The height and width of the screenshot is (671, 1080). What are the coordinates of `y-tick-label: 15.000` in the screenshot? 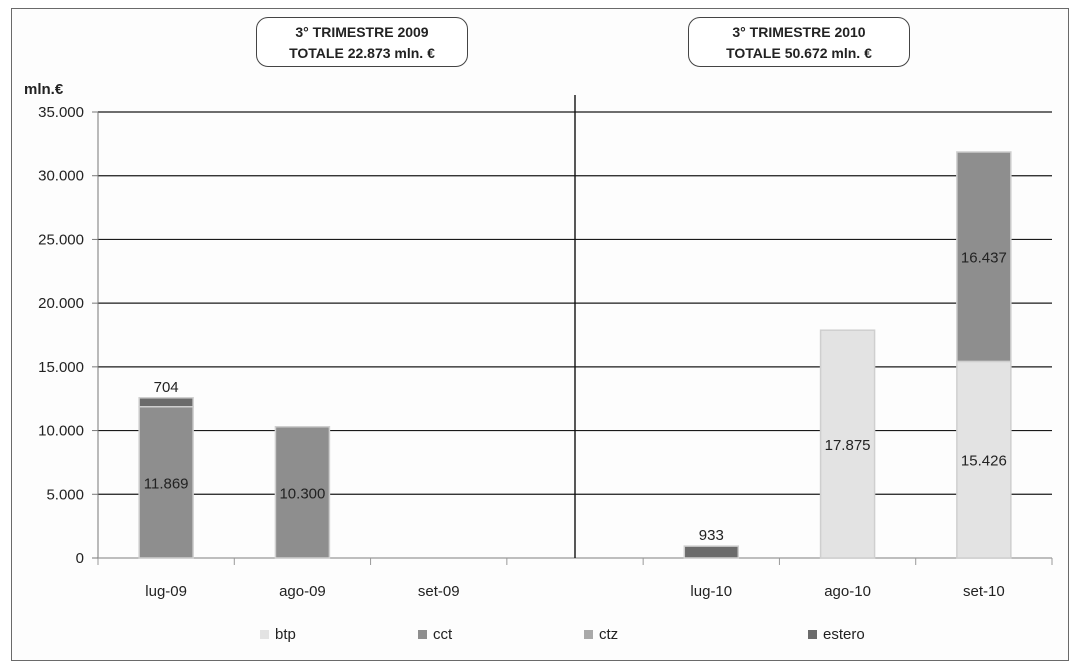 It's located at (61, 367).